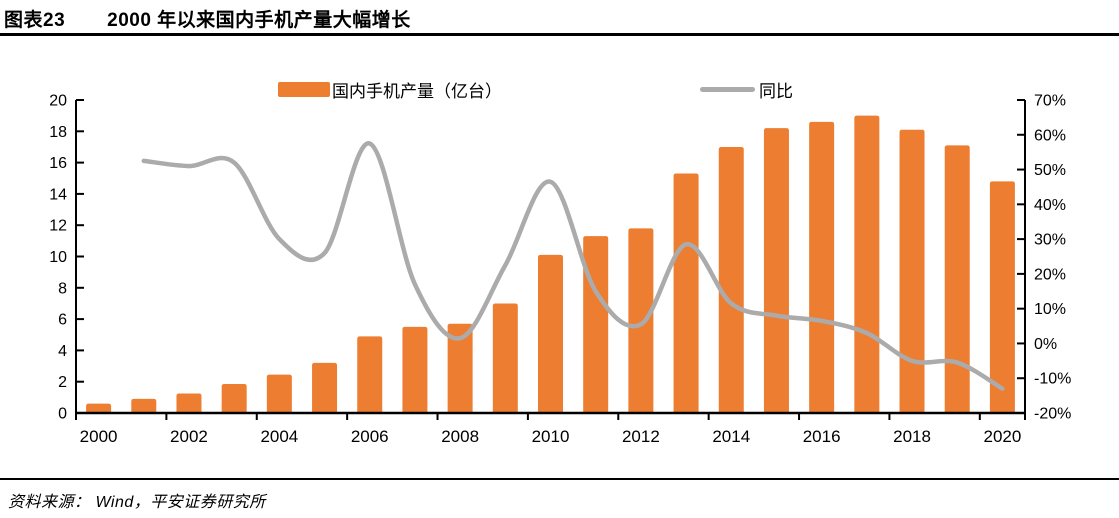  Describe the element at coordinates (822, 436) in the screenshot. I see `x-axis-label: 2016` at that location.